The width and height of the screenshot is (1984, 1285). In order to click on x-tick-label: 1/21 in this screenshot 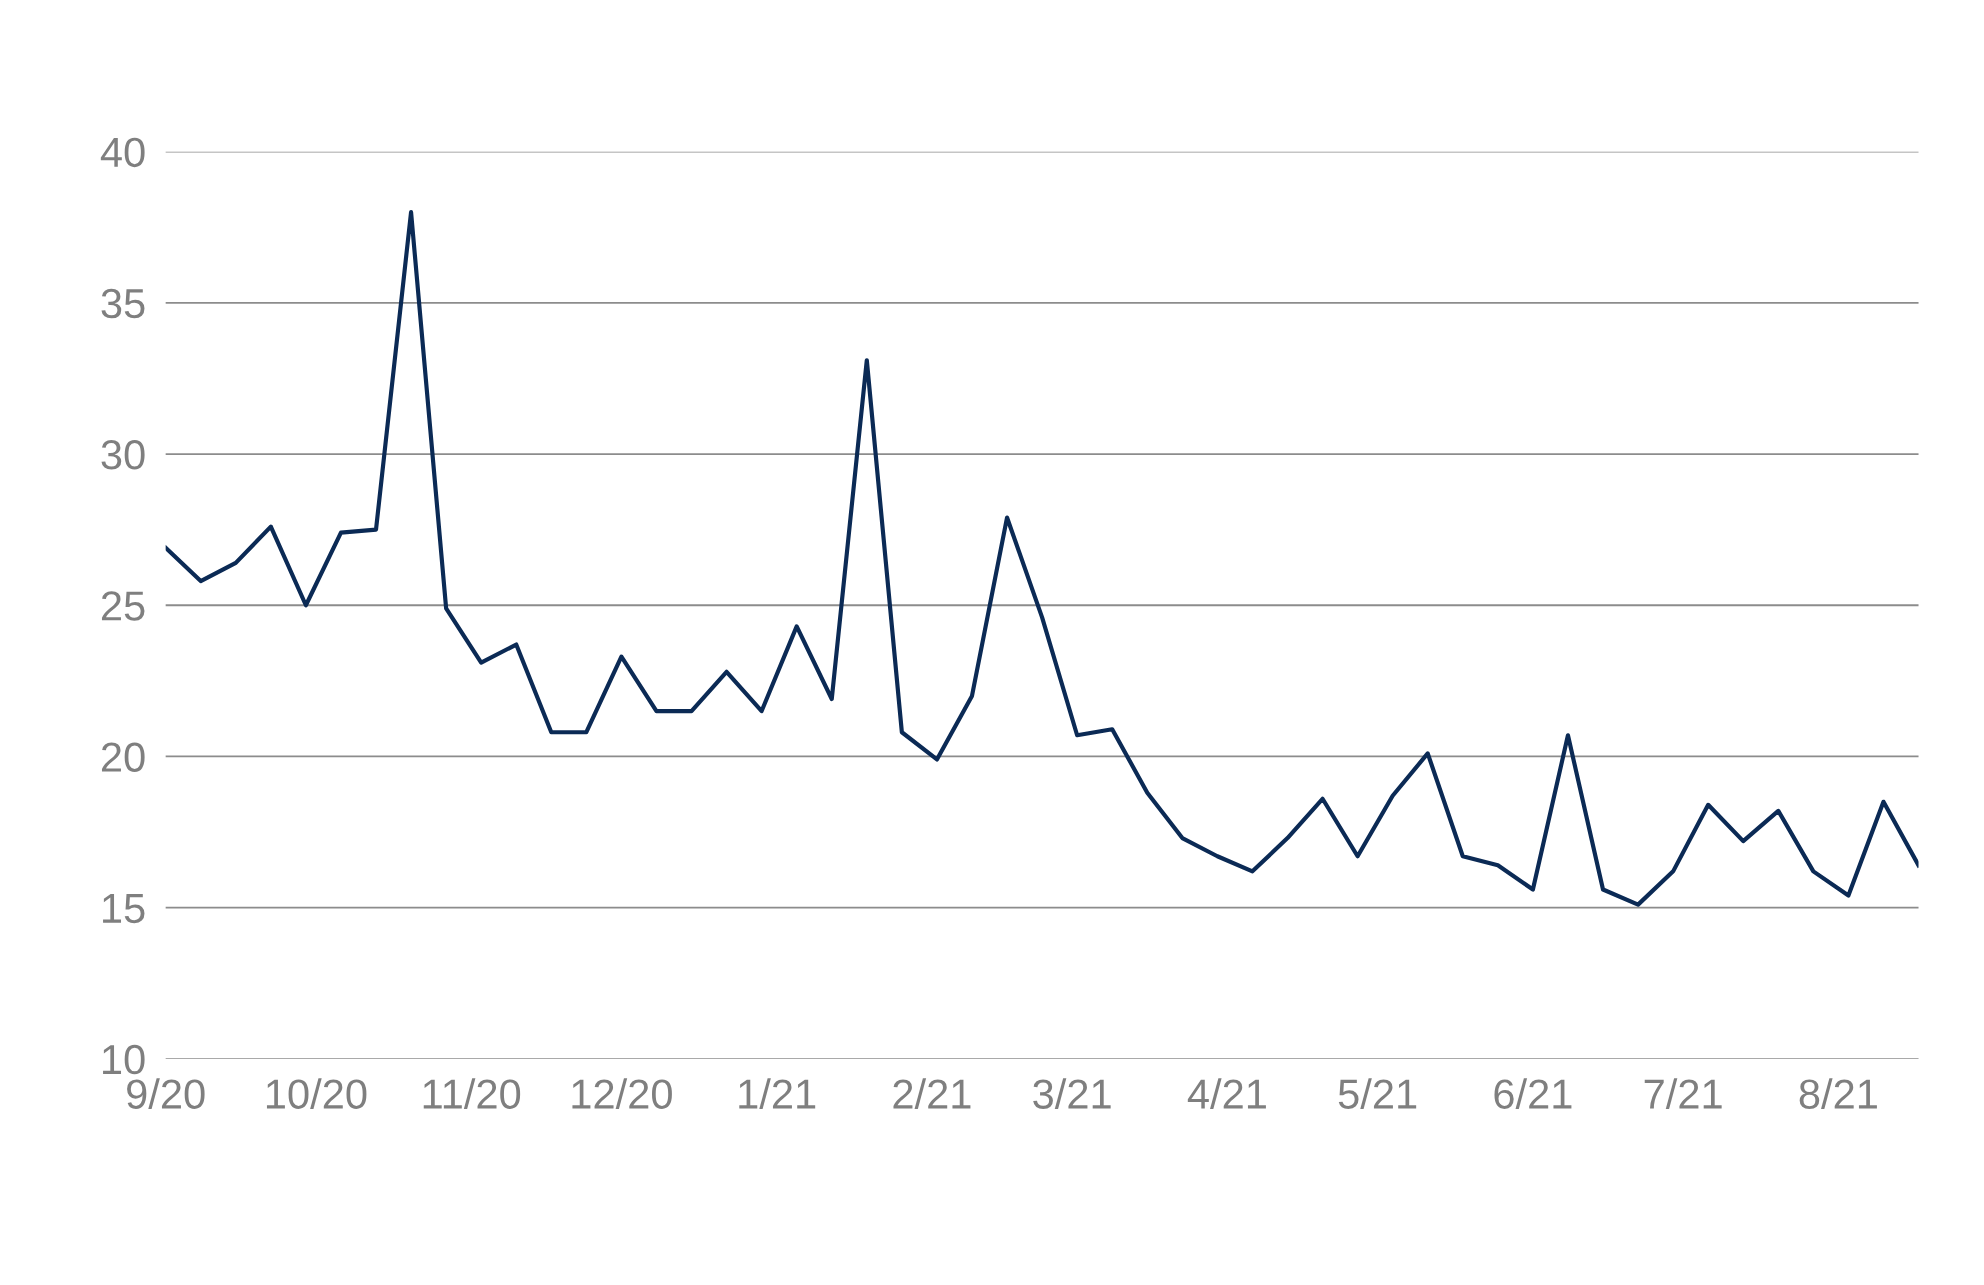, I will do `click(777, 1093)`.